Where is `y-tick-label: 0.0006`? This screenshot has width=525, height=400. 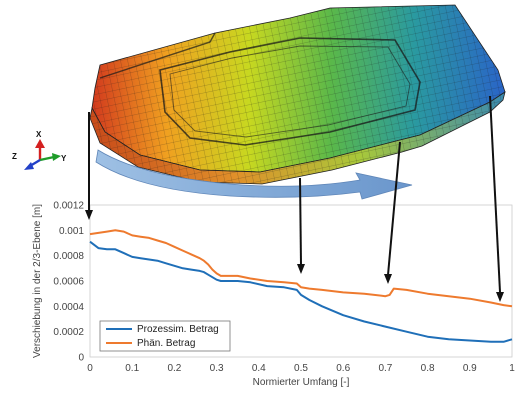
y-tick-label: 0.0006 is located at coordinates (68, 282).